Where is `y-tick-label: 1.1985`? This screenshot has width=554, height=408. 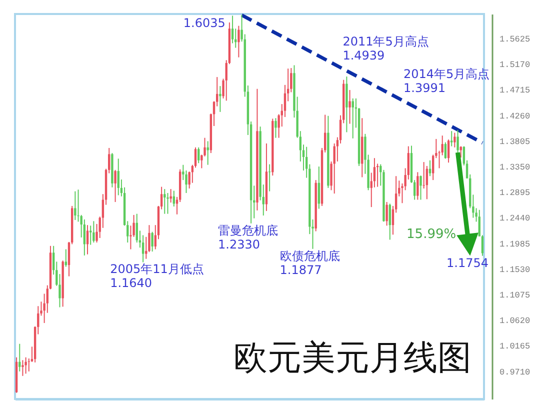
y-tick-label: 1.1985 is located at coordinates (515, 244).